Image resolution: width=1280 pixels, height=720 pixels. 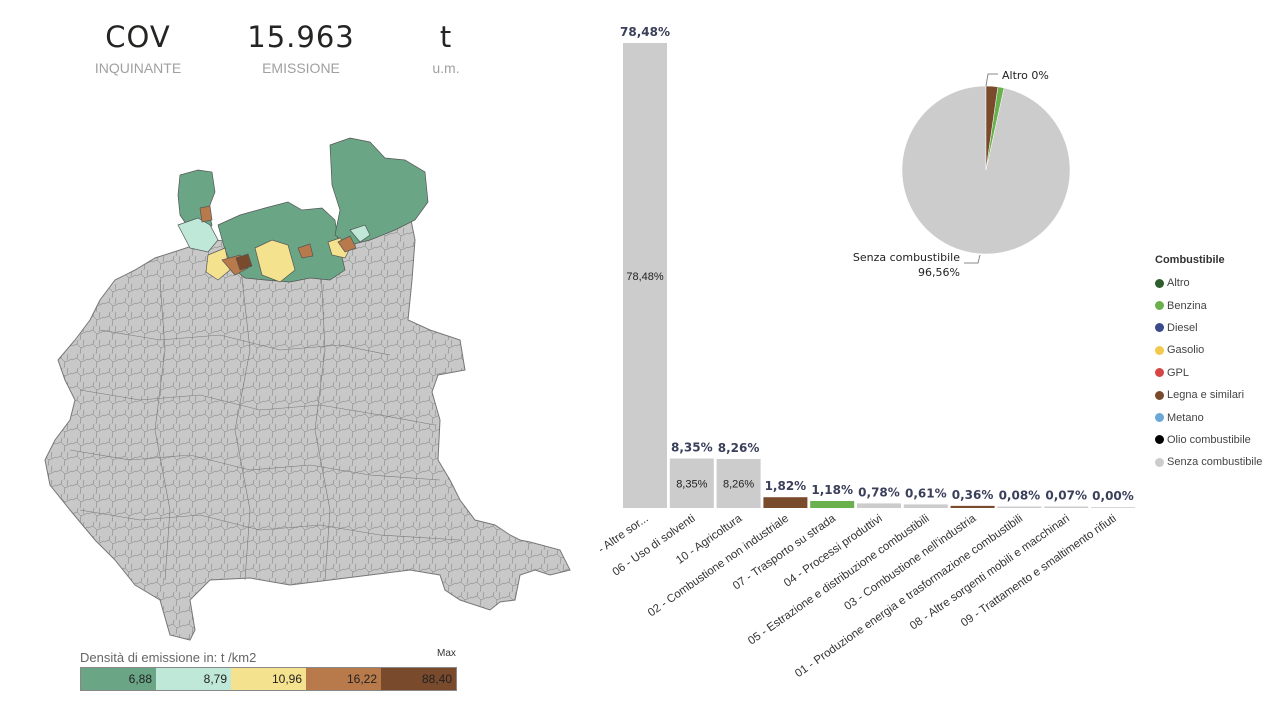 I want to click on kpi-value: COV, so click(x=138, y=37).